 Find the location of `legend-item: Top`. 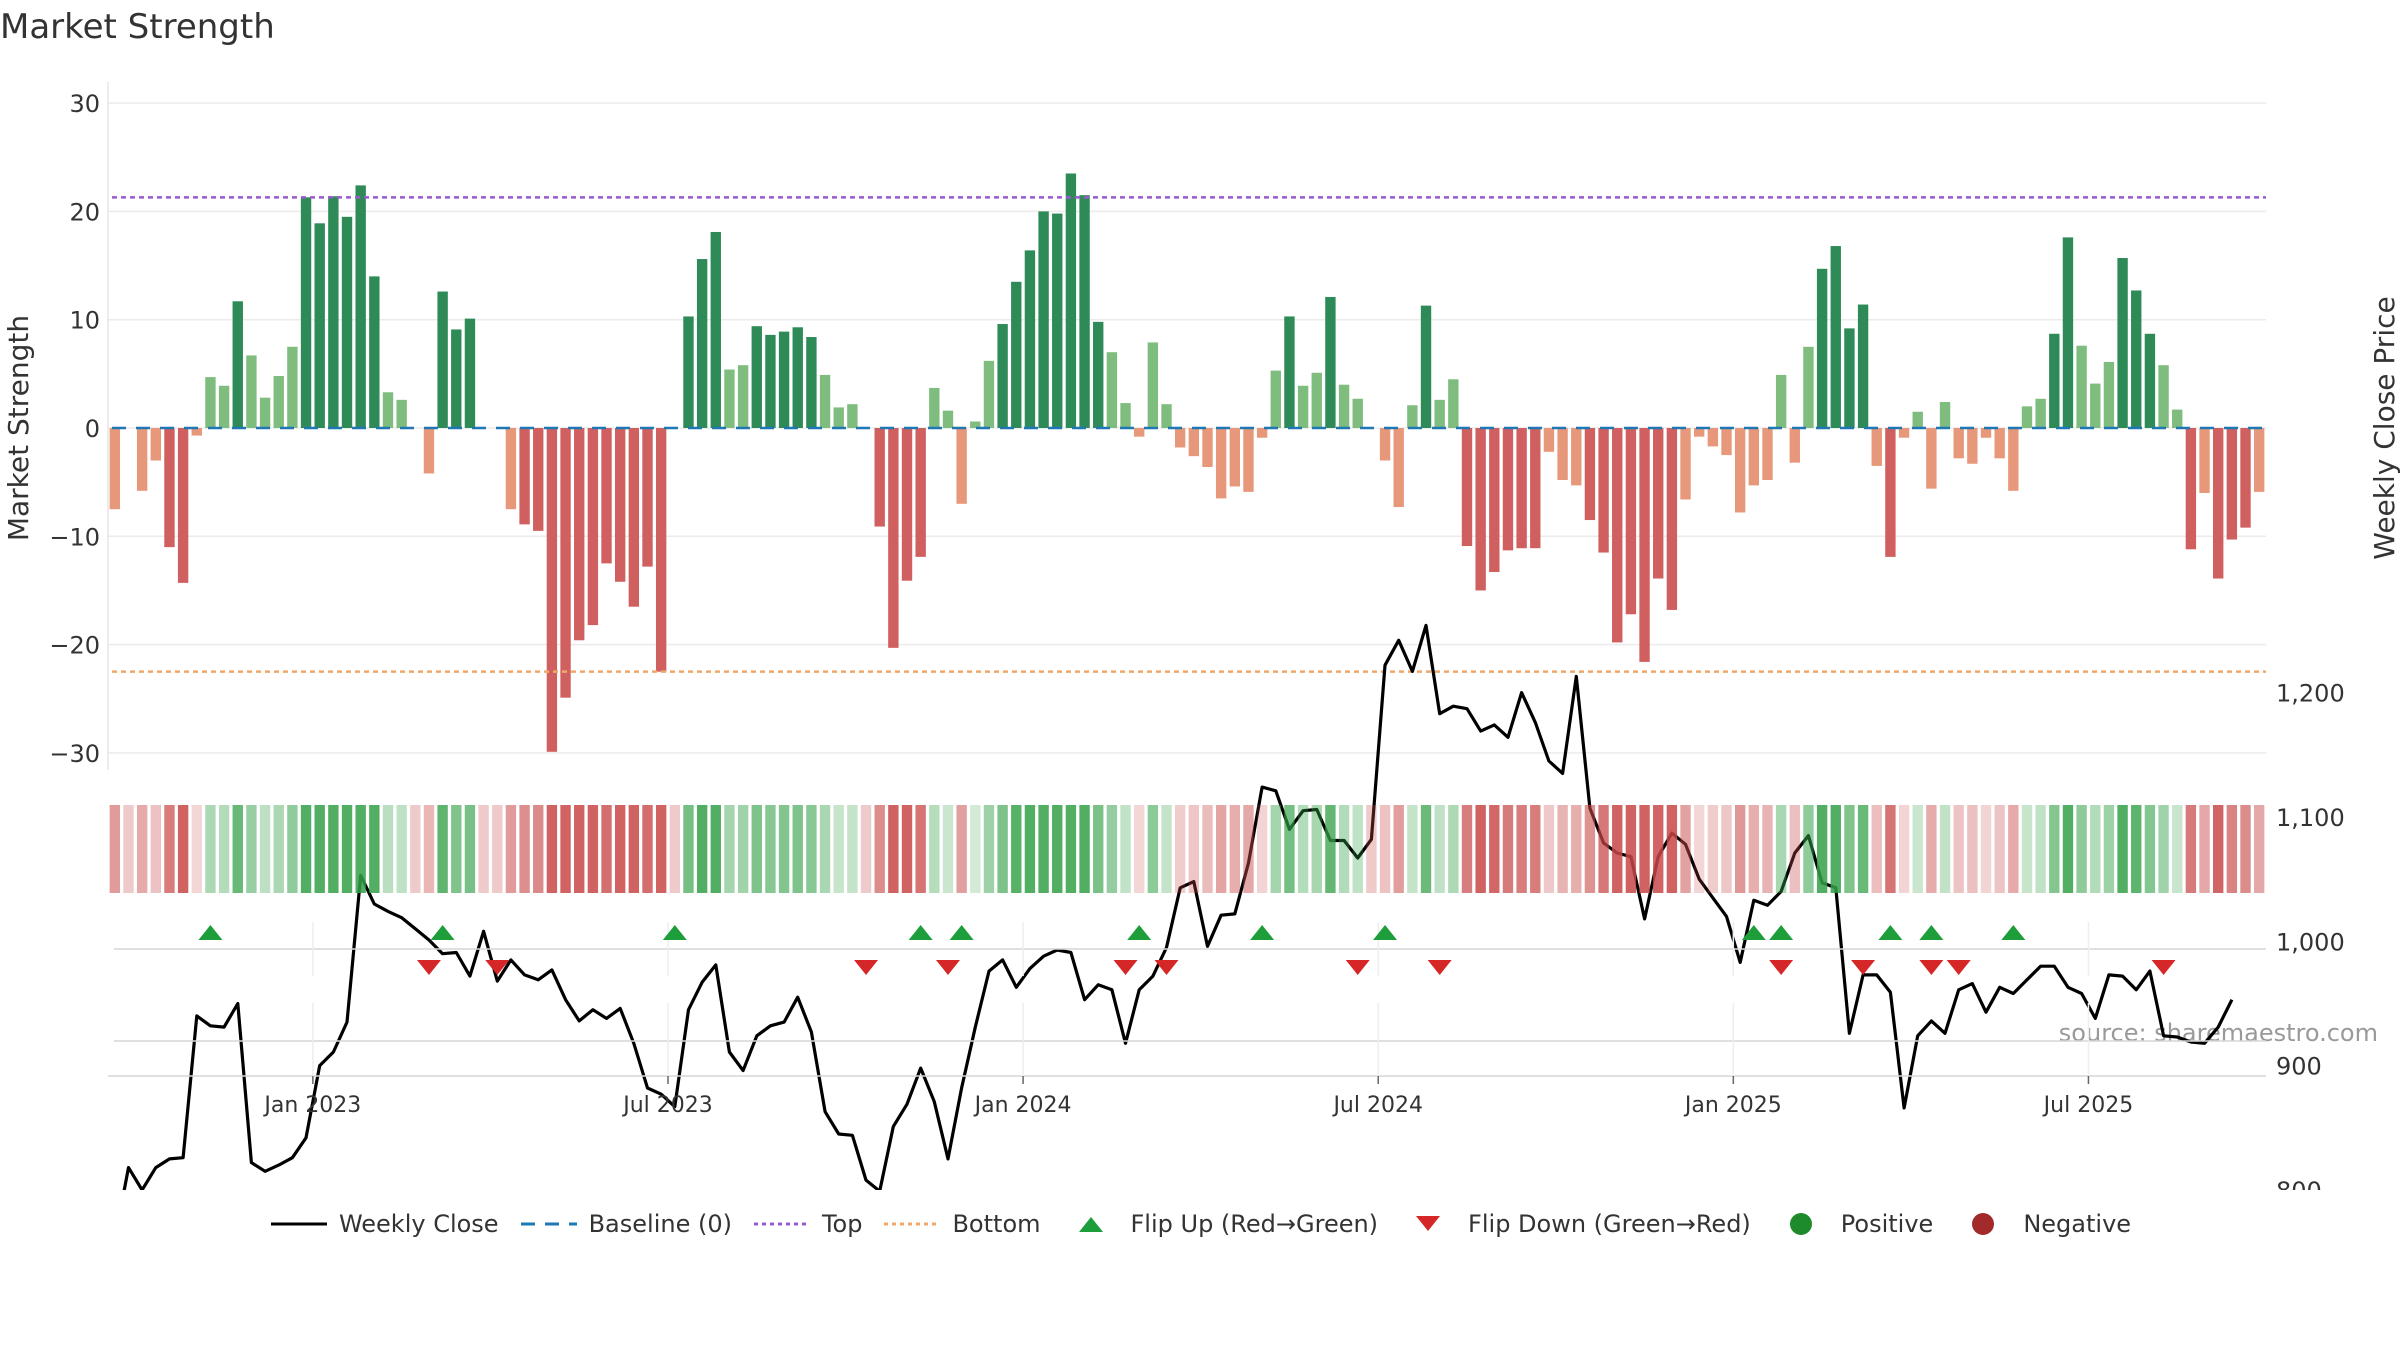

legend-item: Top is located at coordinates (807, 1224).